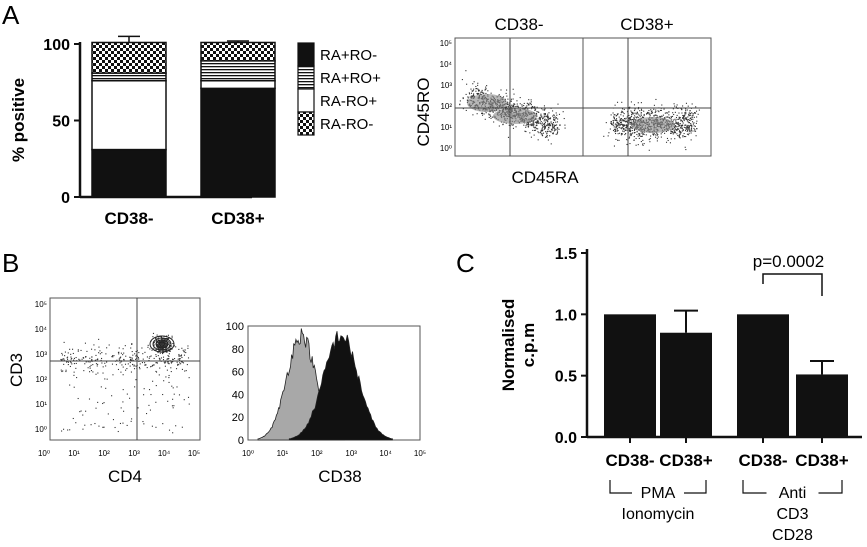  I want to click on c-y-axis-label: Normalised, so click(508, 345).